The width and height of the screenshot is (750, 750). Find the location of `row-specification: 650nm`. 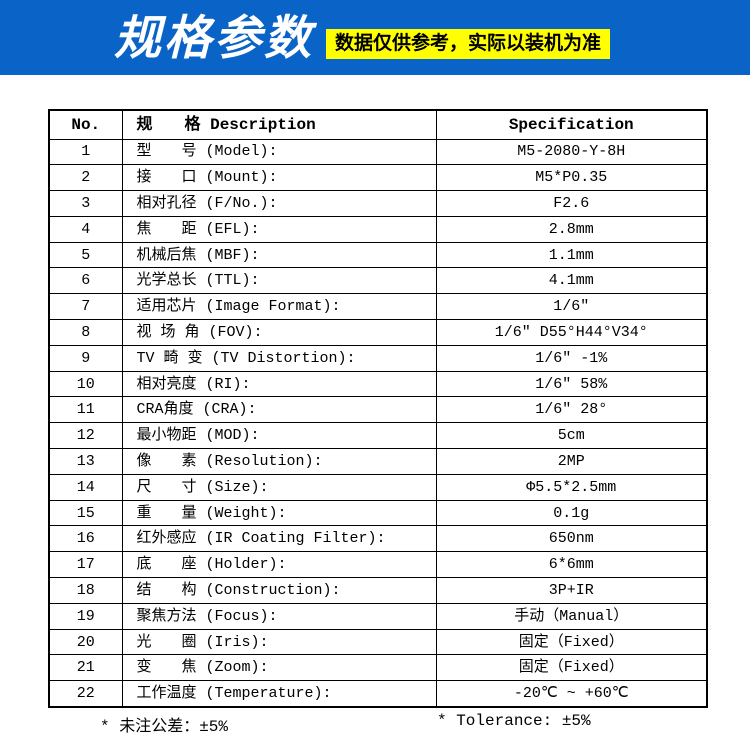

row-specification: 650nm is located at coordinates (571, 539).